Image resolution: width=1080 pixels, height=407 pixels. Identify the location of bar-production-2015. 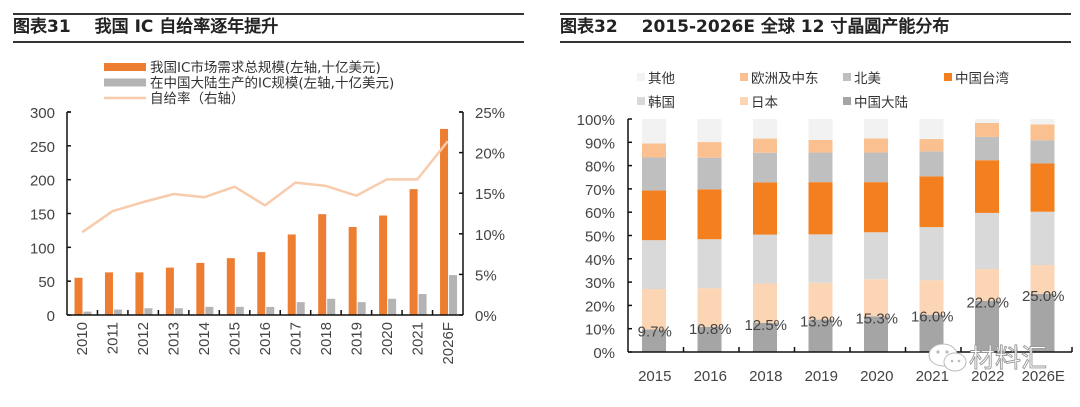
(239, 310).